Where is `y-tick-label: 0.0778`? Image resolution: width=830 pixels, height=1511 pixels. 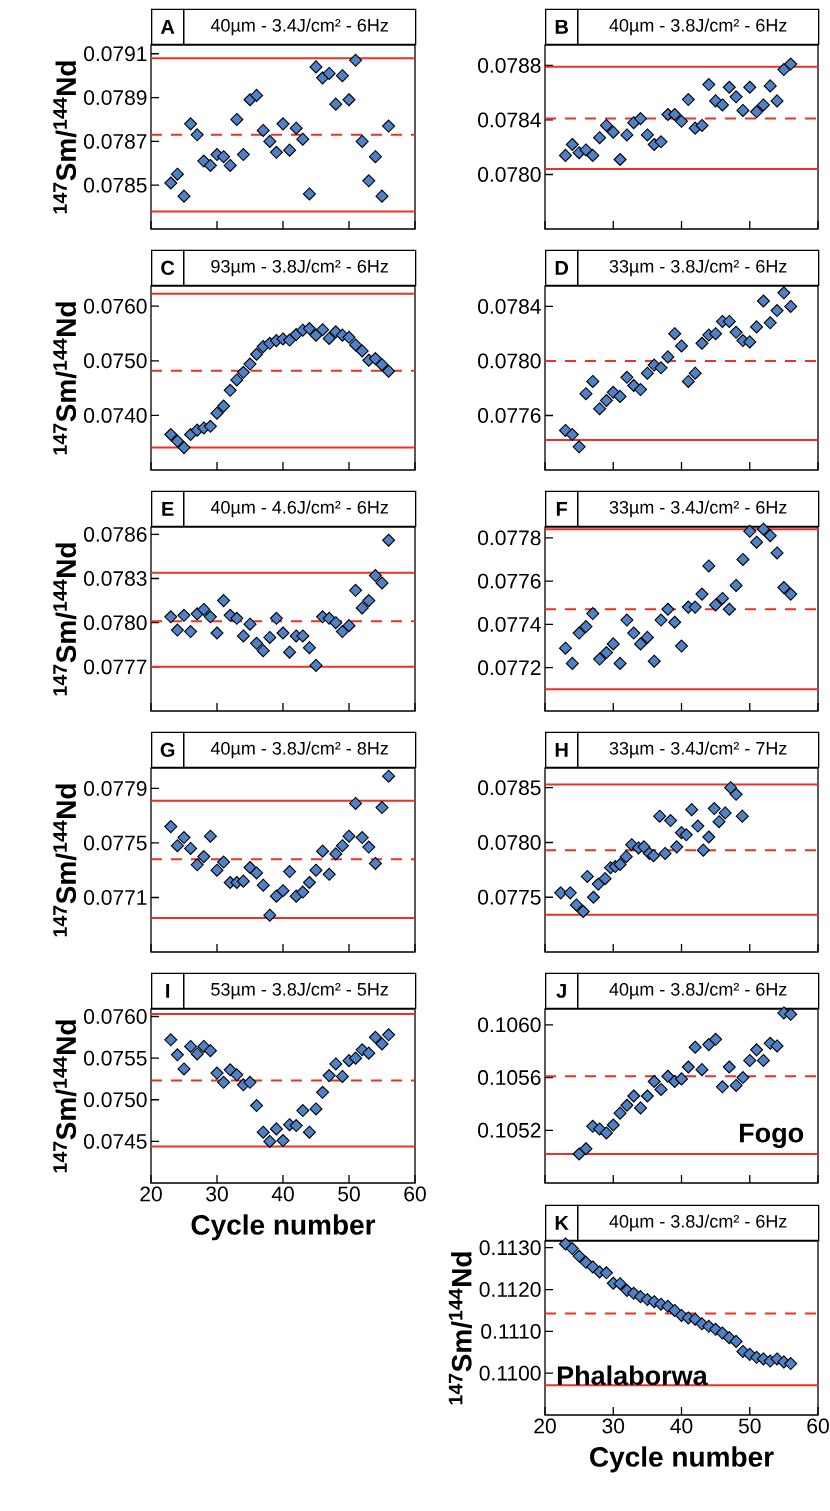 y-tick-label: 0.0778 is located at coordinates (509, 538).